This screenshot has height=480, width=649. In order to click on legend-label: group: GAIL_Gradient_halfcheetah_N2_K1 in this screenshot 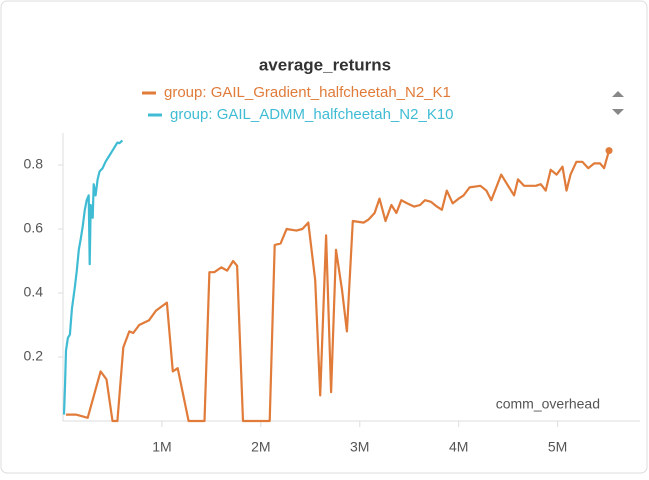, I will do `click(307, 92)`.